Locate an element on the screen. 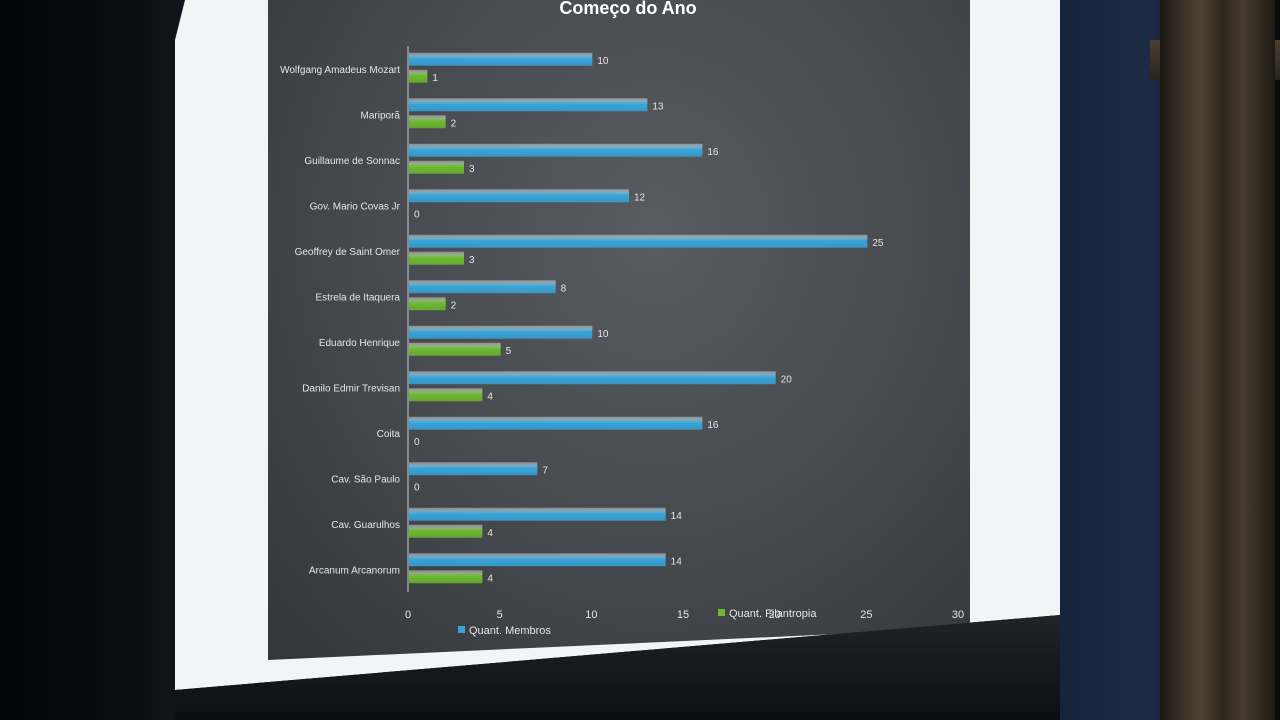  category-label: Cav. São Paulo is located at coordinates (365, 479).